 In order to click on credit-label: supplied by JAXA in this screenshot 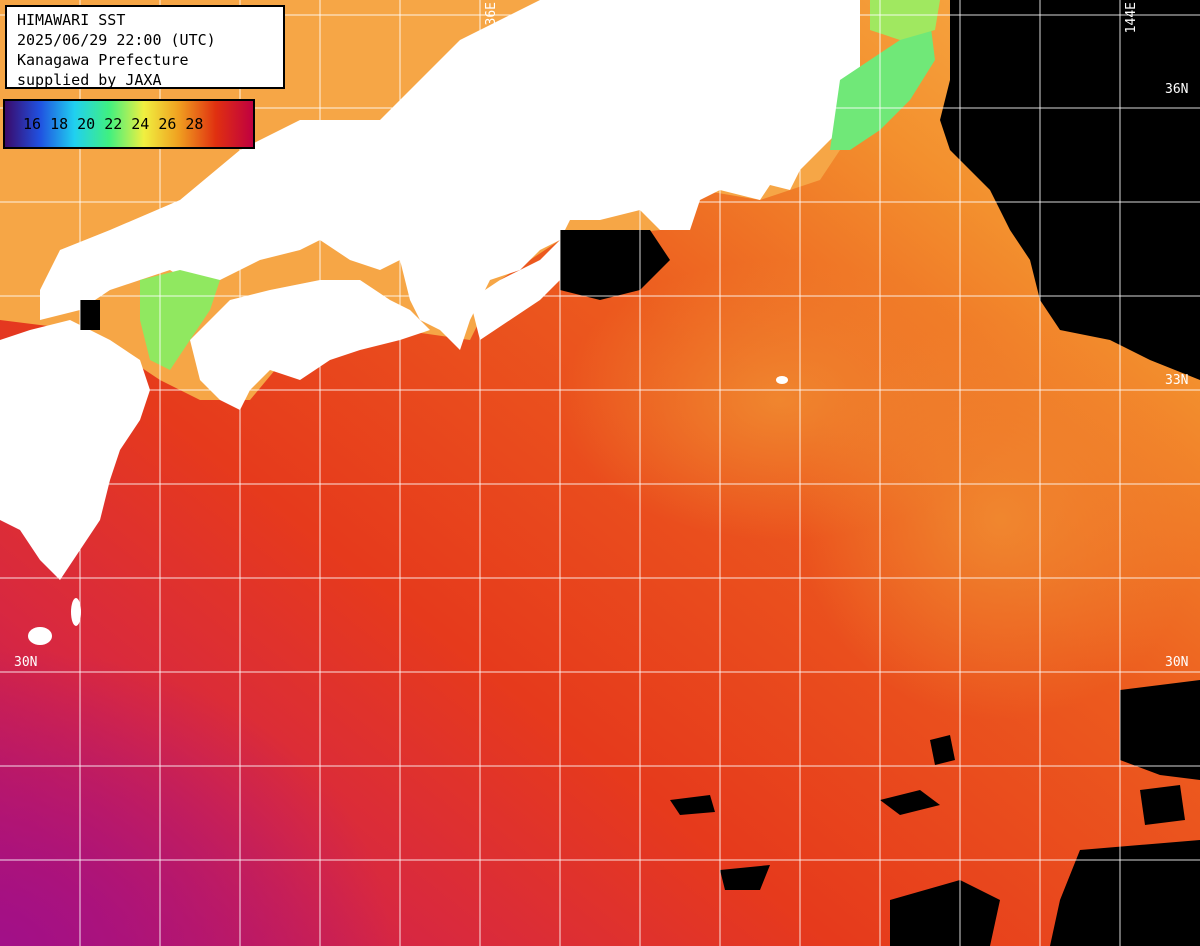, I will do `click(89, 80)`.